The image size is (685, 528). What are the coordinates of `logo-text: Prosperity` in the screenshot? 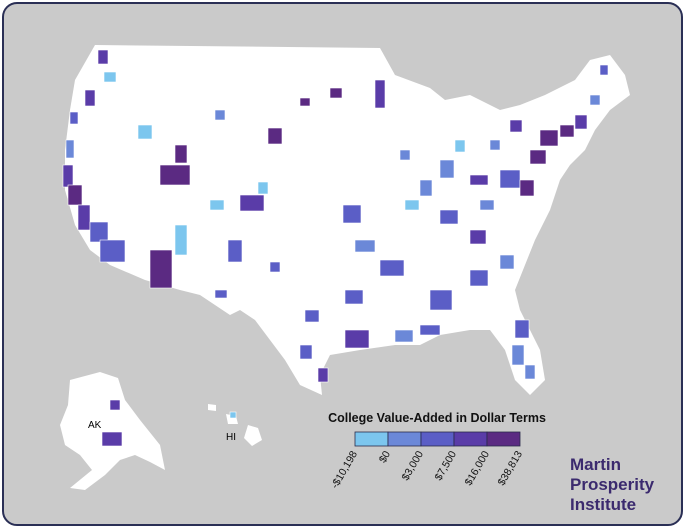 It's located at (612, 484).